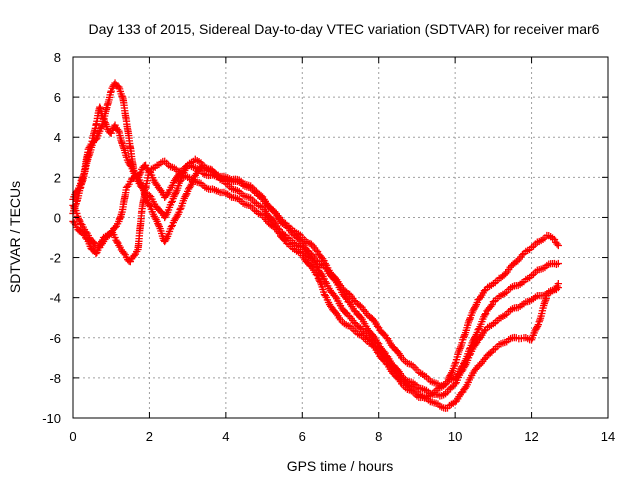  What do you see at coordinates (57, 97) in the screenshot?
I see `y-tick-label: 6` at bounding box center [57, 97].